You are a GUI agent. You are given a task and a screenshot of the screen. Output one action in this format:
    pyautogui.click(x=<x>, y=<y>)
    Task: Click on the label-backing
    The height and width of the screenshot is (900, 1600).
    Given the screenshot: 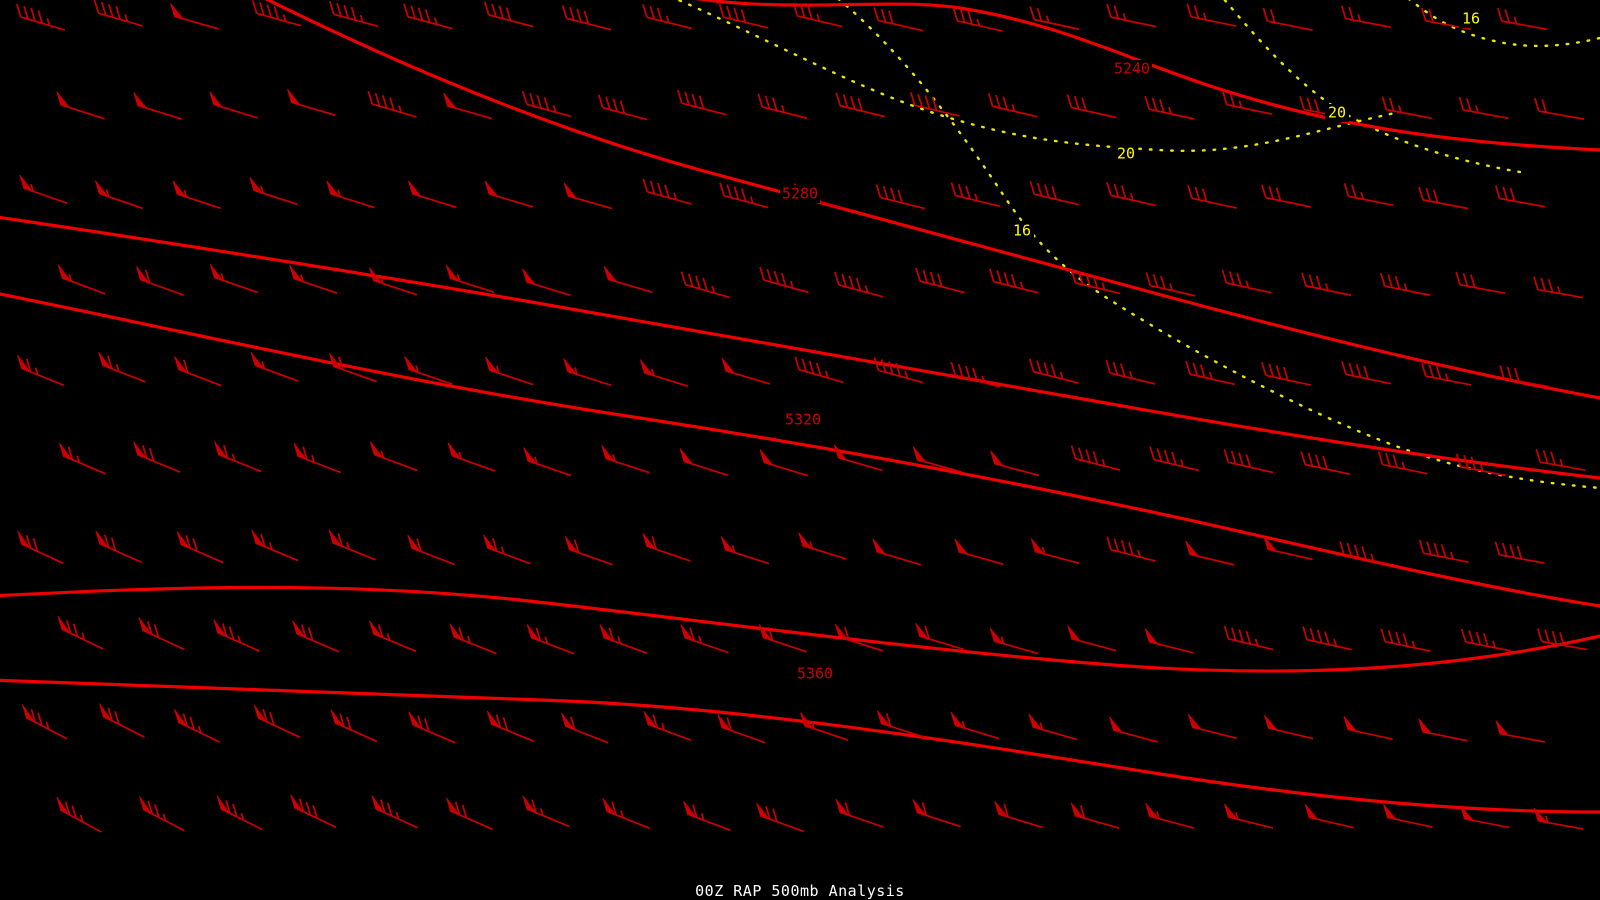 What is the action you would take?
    pyautogui.click(x=800, y=194)
    